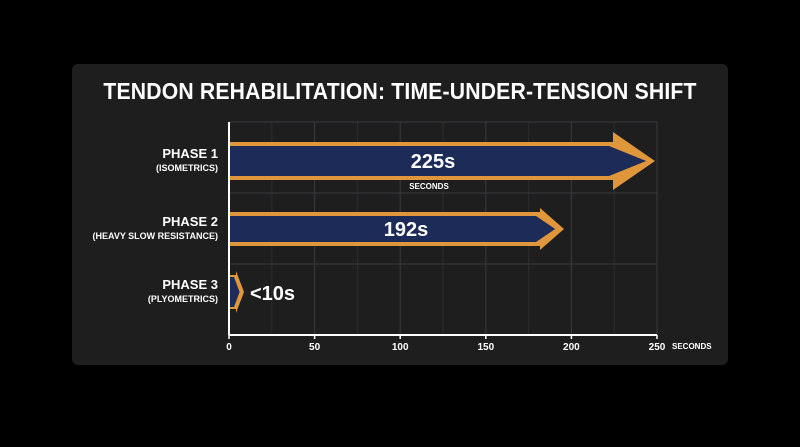  Describe the element at coordinates (190, 284) in the screenshot. I see `category-label-3: PHASE 3` at that location.